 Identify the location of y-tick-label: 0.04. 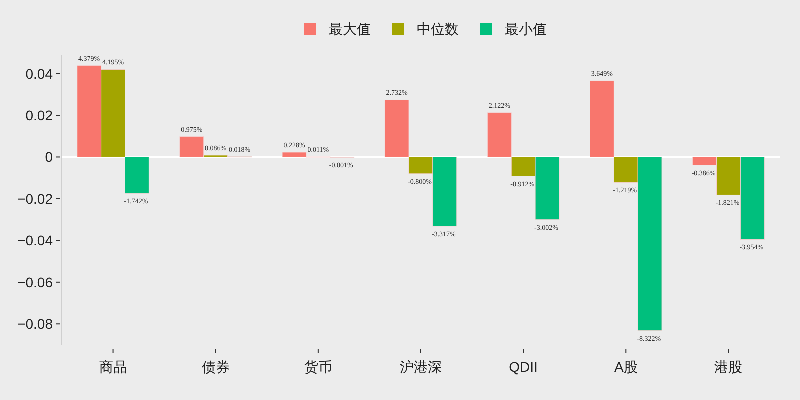
(40, 74).